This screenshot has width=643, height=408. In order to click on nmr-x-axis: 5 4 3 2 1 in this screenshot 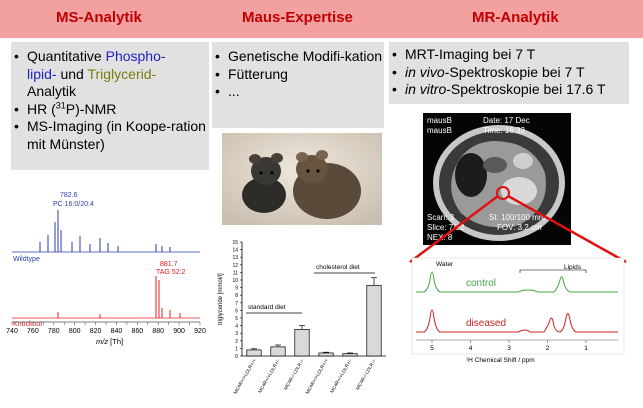, I will do `click(509, 346)`.